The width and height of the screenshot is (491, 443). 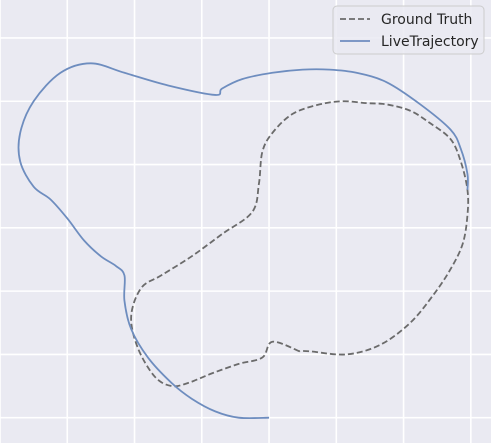 I want to click on legend-label-live-trajectory: LiveTrajectory, so click(x=430, y=42).